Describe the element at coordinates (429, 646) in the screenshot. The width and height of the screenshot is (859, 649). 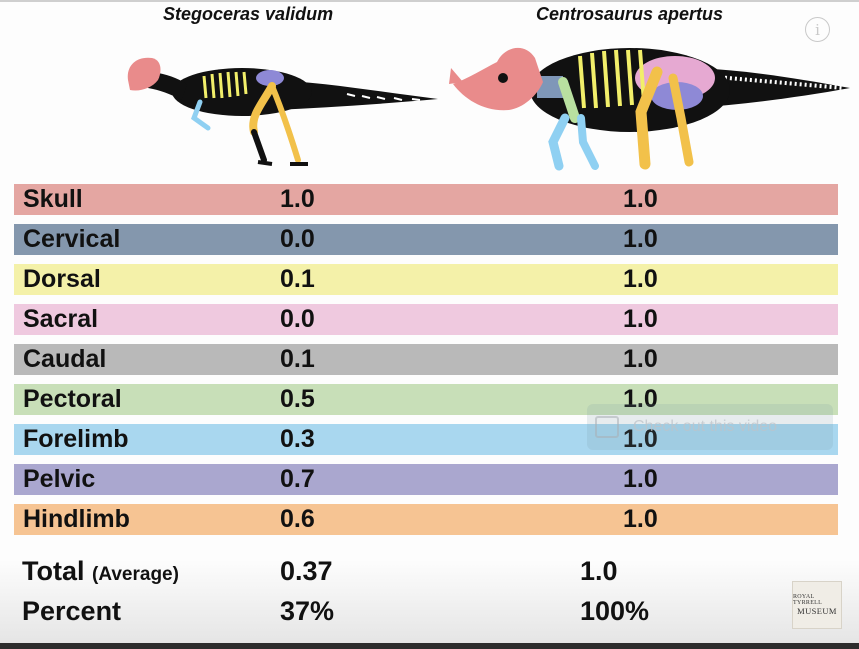
I see `video-control-bar` at that location.